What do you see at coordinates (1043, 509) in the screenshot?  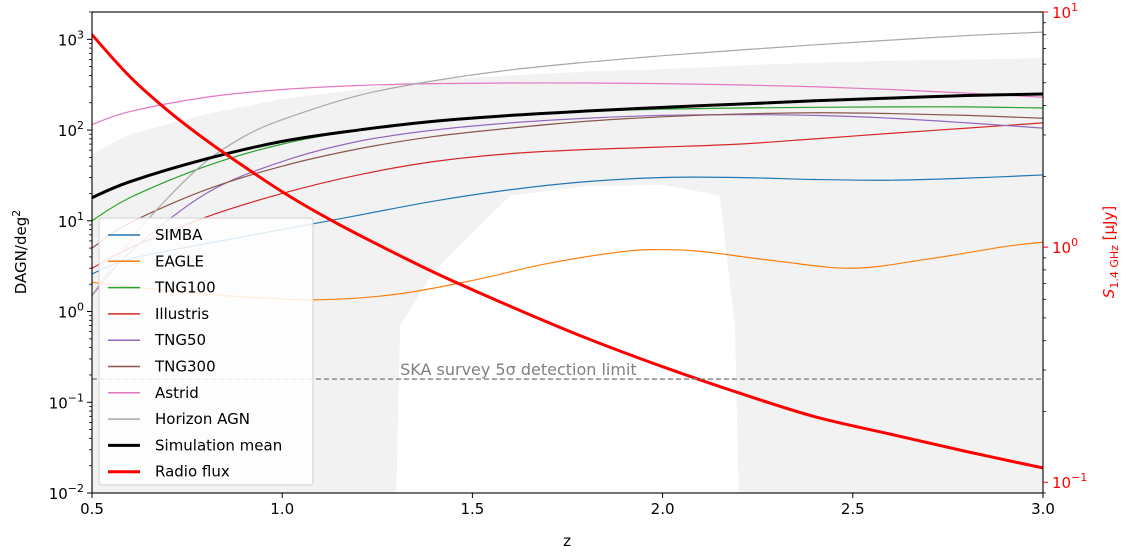 I see `x-tick-label: 3.0` at bounding box center [1043, 509].